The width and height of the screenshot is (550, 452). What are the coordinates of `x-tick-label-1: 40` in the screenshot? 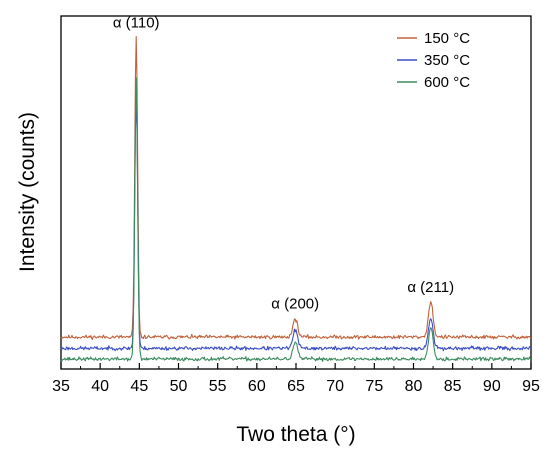 It's located at (100, 386).